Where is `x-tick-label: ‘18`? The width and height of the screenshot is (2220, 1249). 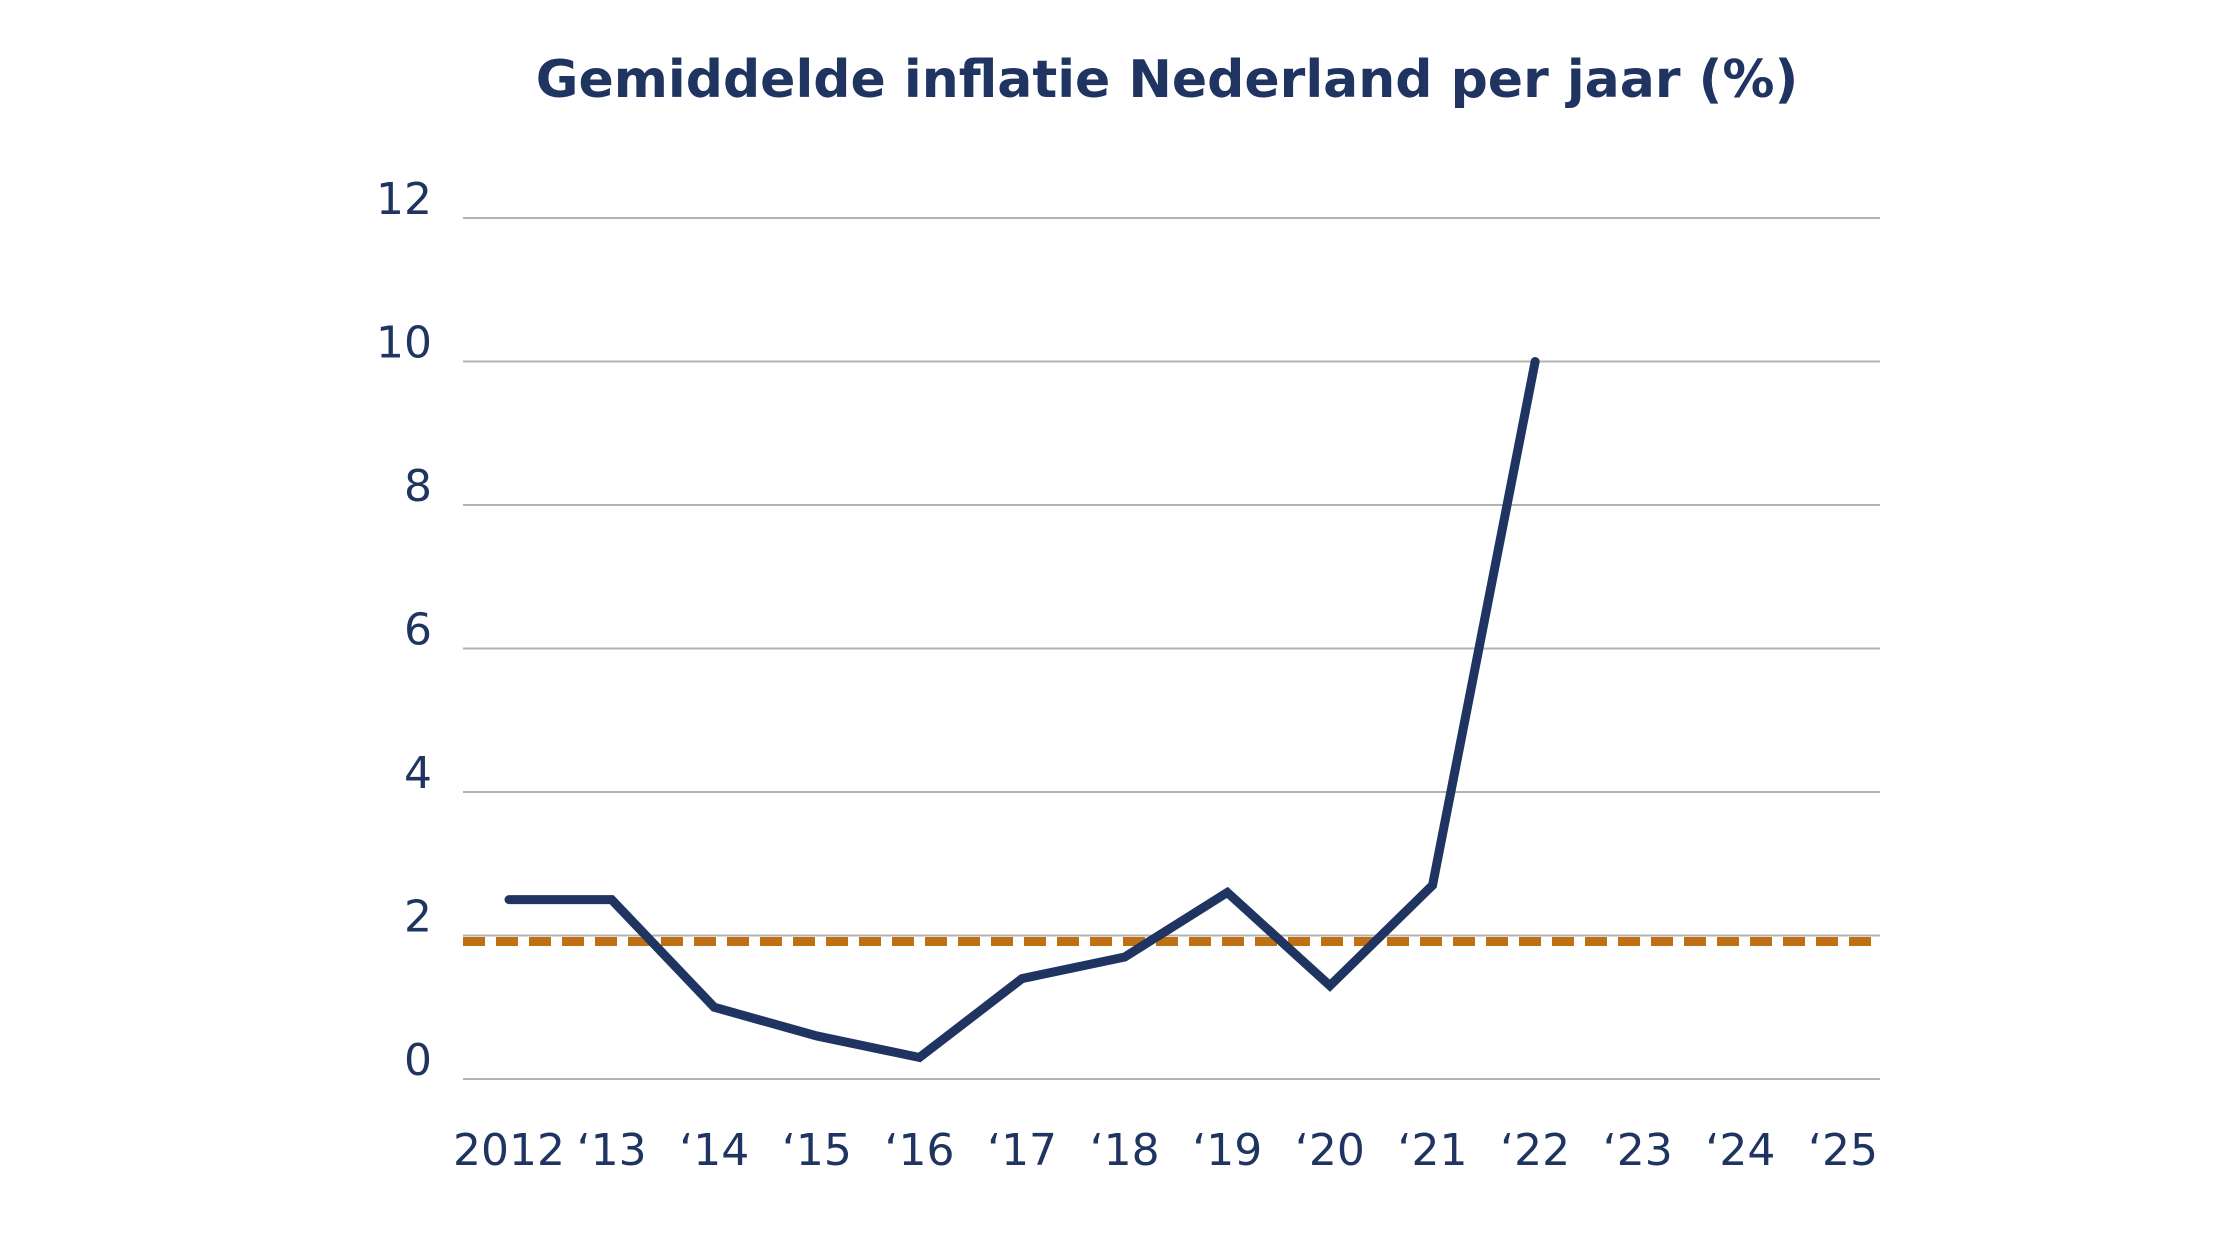
x-tick-label: ‘18 is located at coordinates (1125, 1150).